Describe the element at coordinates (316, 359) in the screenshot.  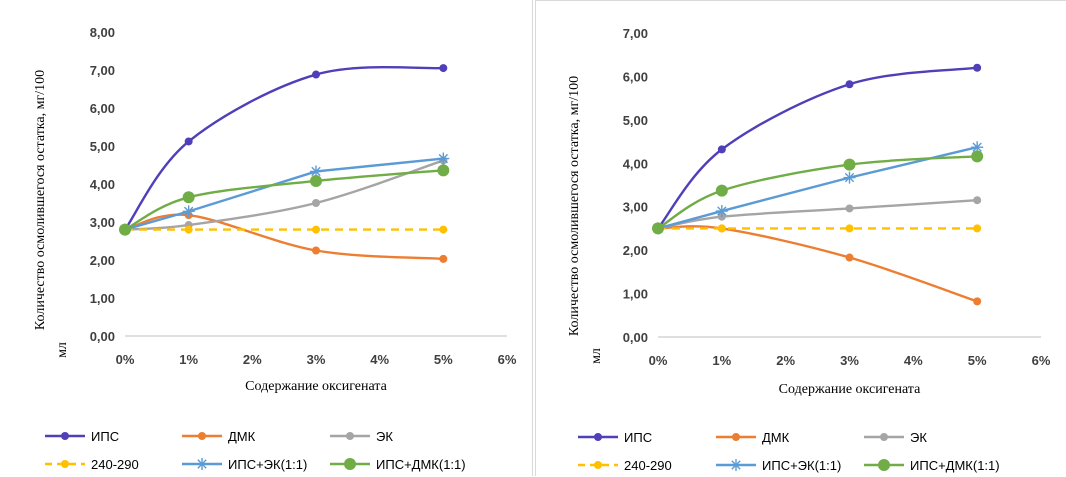
I see `x-tick-label: 3%` at that location.